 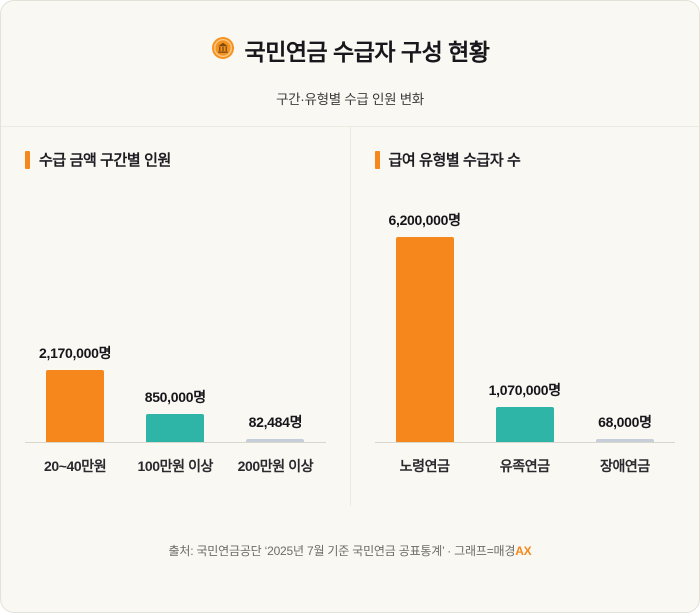 What do you see at coordinates (524, 390) in the screenshot?
I see `value-label: 1,070,000명` at bounding box center [524, 390].